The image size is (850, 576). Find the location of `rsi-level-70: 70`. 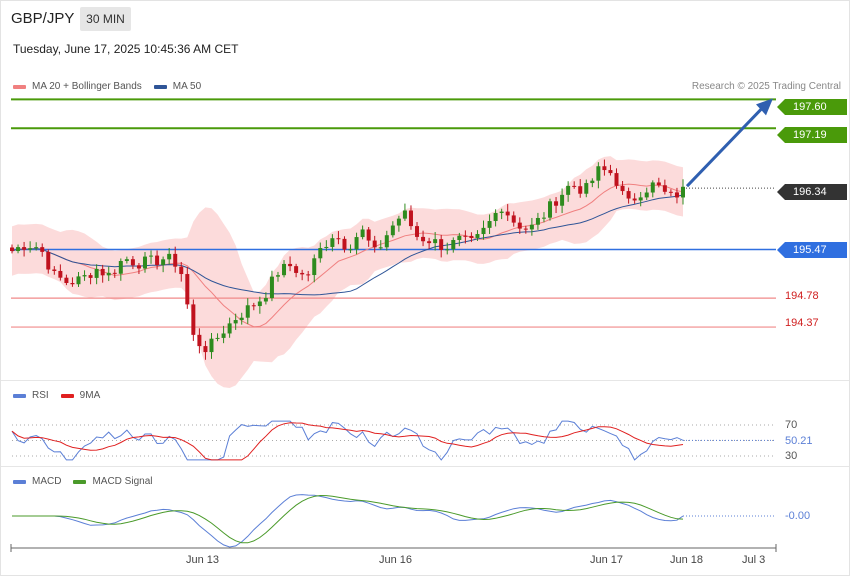

rsi-level-70: 70 is located at coordinates (791, 425).